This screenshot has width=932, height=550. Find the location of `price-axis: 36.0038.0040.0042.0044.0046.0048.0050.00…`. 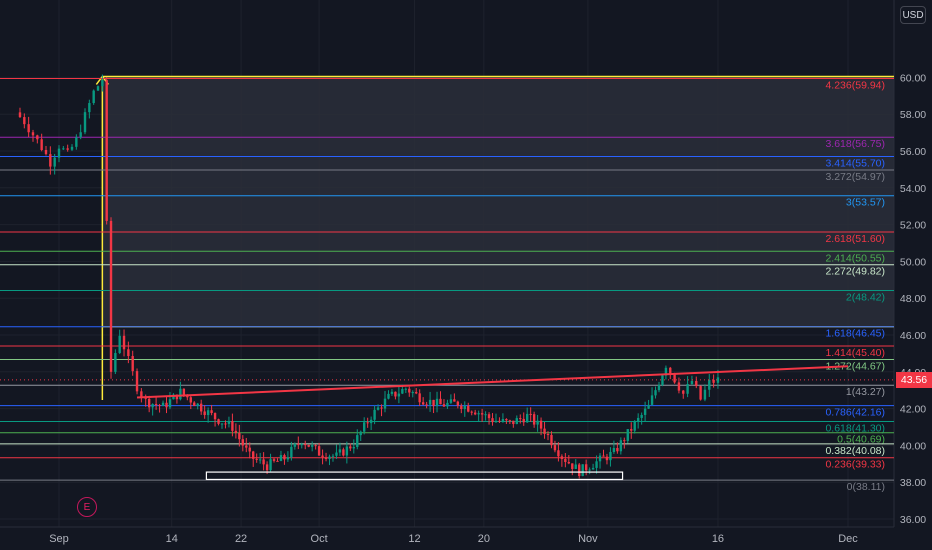

price-axis: 36.0038.0040.0042.0044.0046.0048.0050.00… is located at coordinates (913, 299).